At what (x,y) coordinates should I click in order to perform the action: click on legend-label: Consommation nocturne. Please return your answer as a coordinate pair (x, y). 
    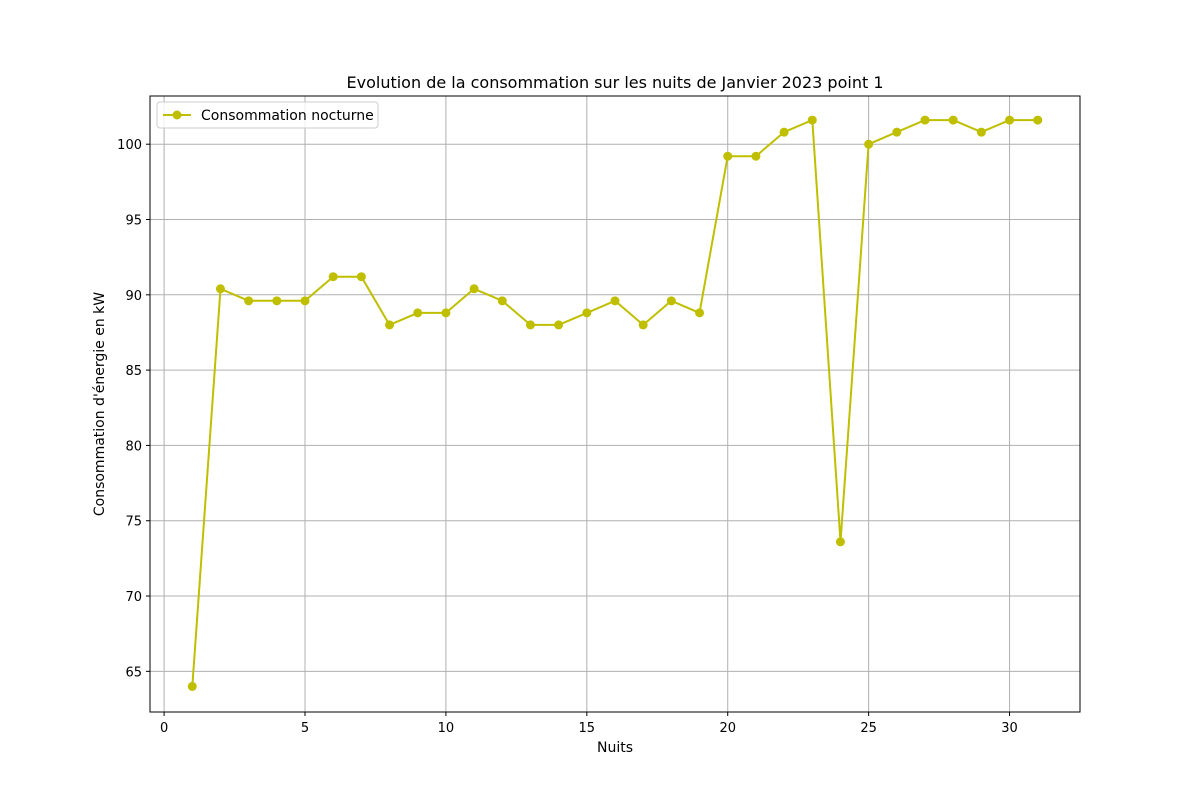
    Looking at the image, I should click on (287, 116).